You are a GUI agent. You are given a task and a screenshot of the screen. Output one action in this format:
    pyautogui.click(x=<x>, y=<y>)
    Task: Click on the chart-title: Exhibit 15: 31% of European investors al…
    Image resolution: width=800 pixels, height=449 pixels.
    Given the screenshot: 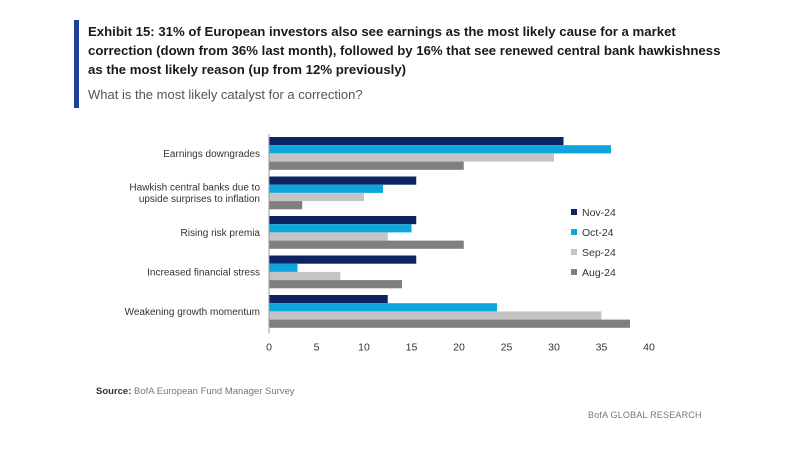 What is the action you would take?
    pyautogui.click(x=404, y=50)
    